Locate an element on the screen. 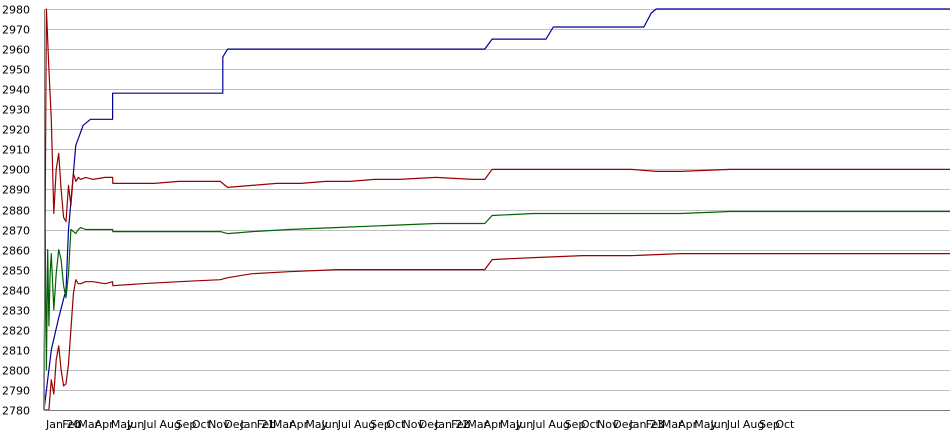 This screenshot has height=435, width=950. y-tick-label: 2820 is located at coordinates (16, 331).